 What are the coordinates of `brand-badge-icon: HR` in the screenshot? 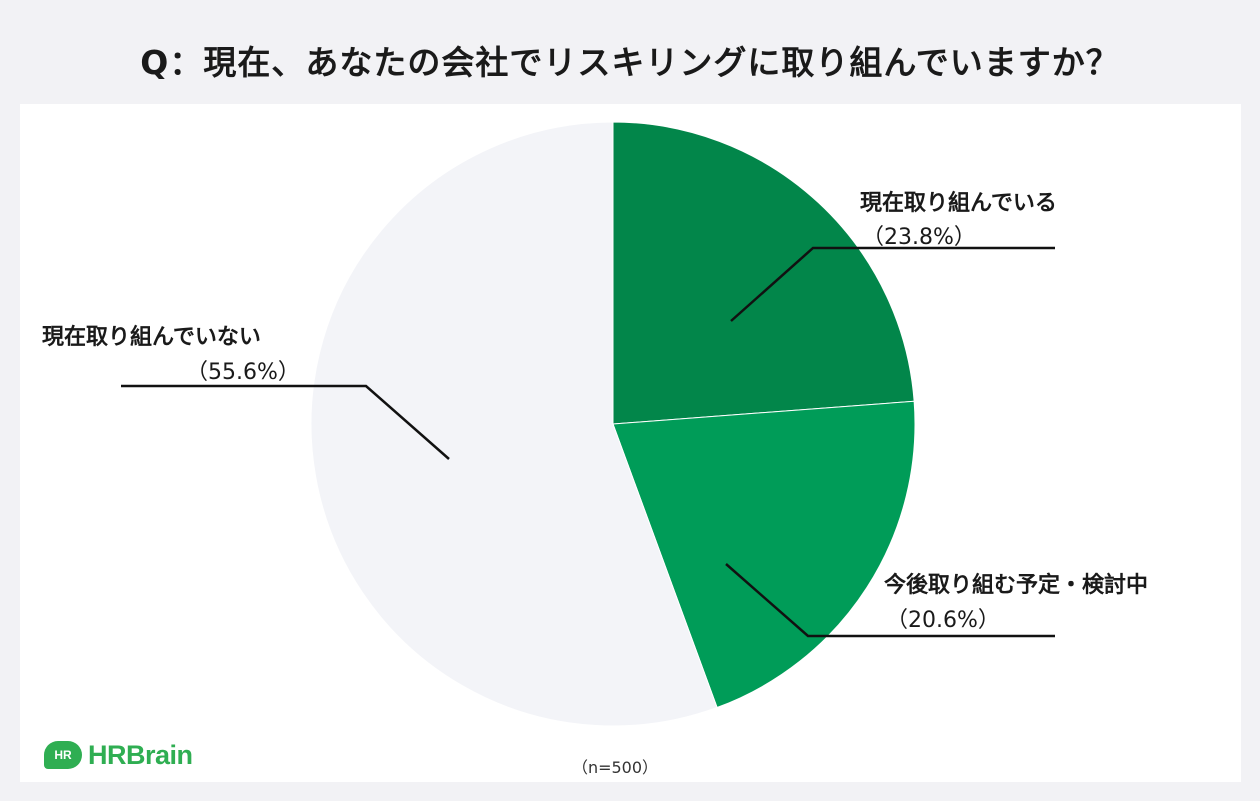 It's located at (63, 755).